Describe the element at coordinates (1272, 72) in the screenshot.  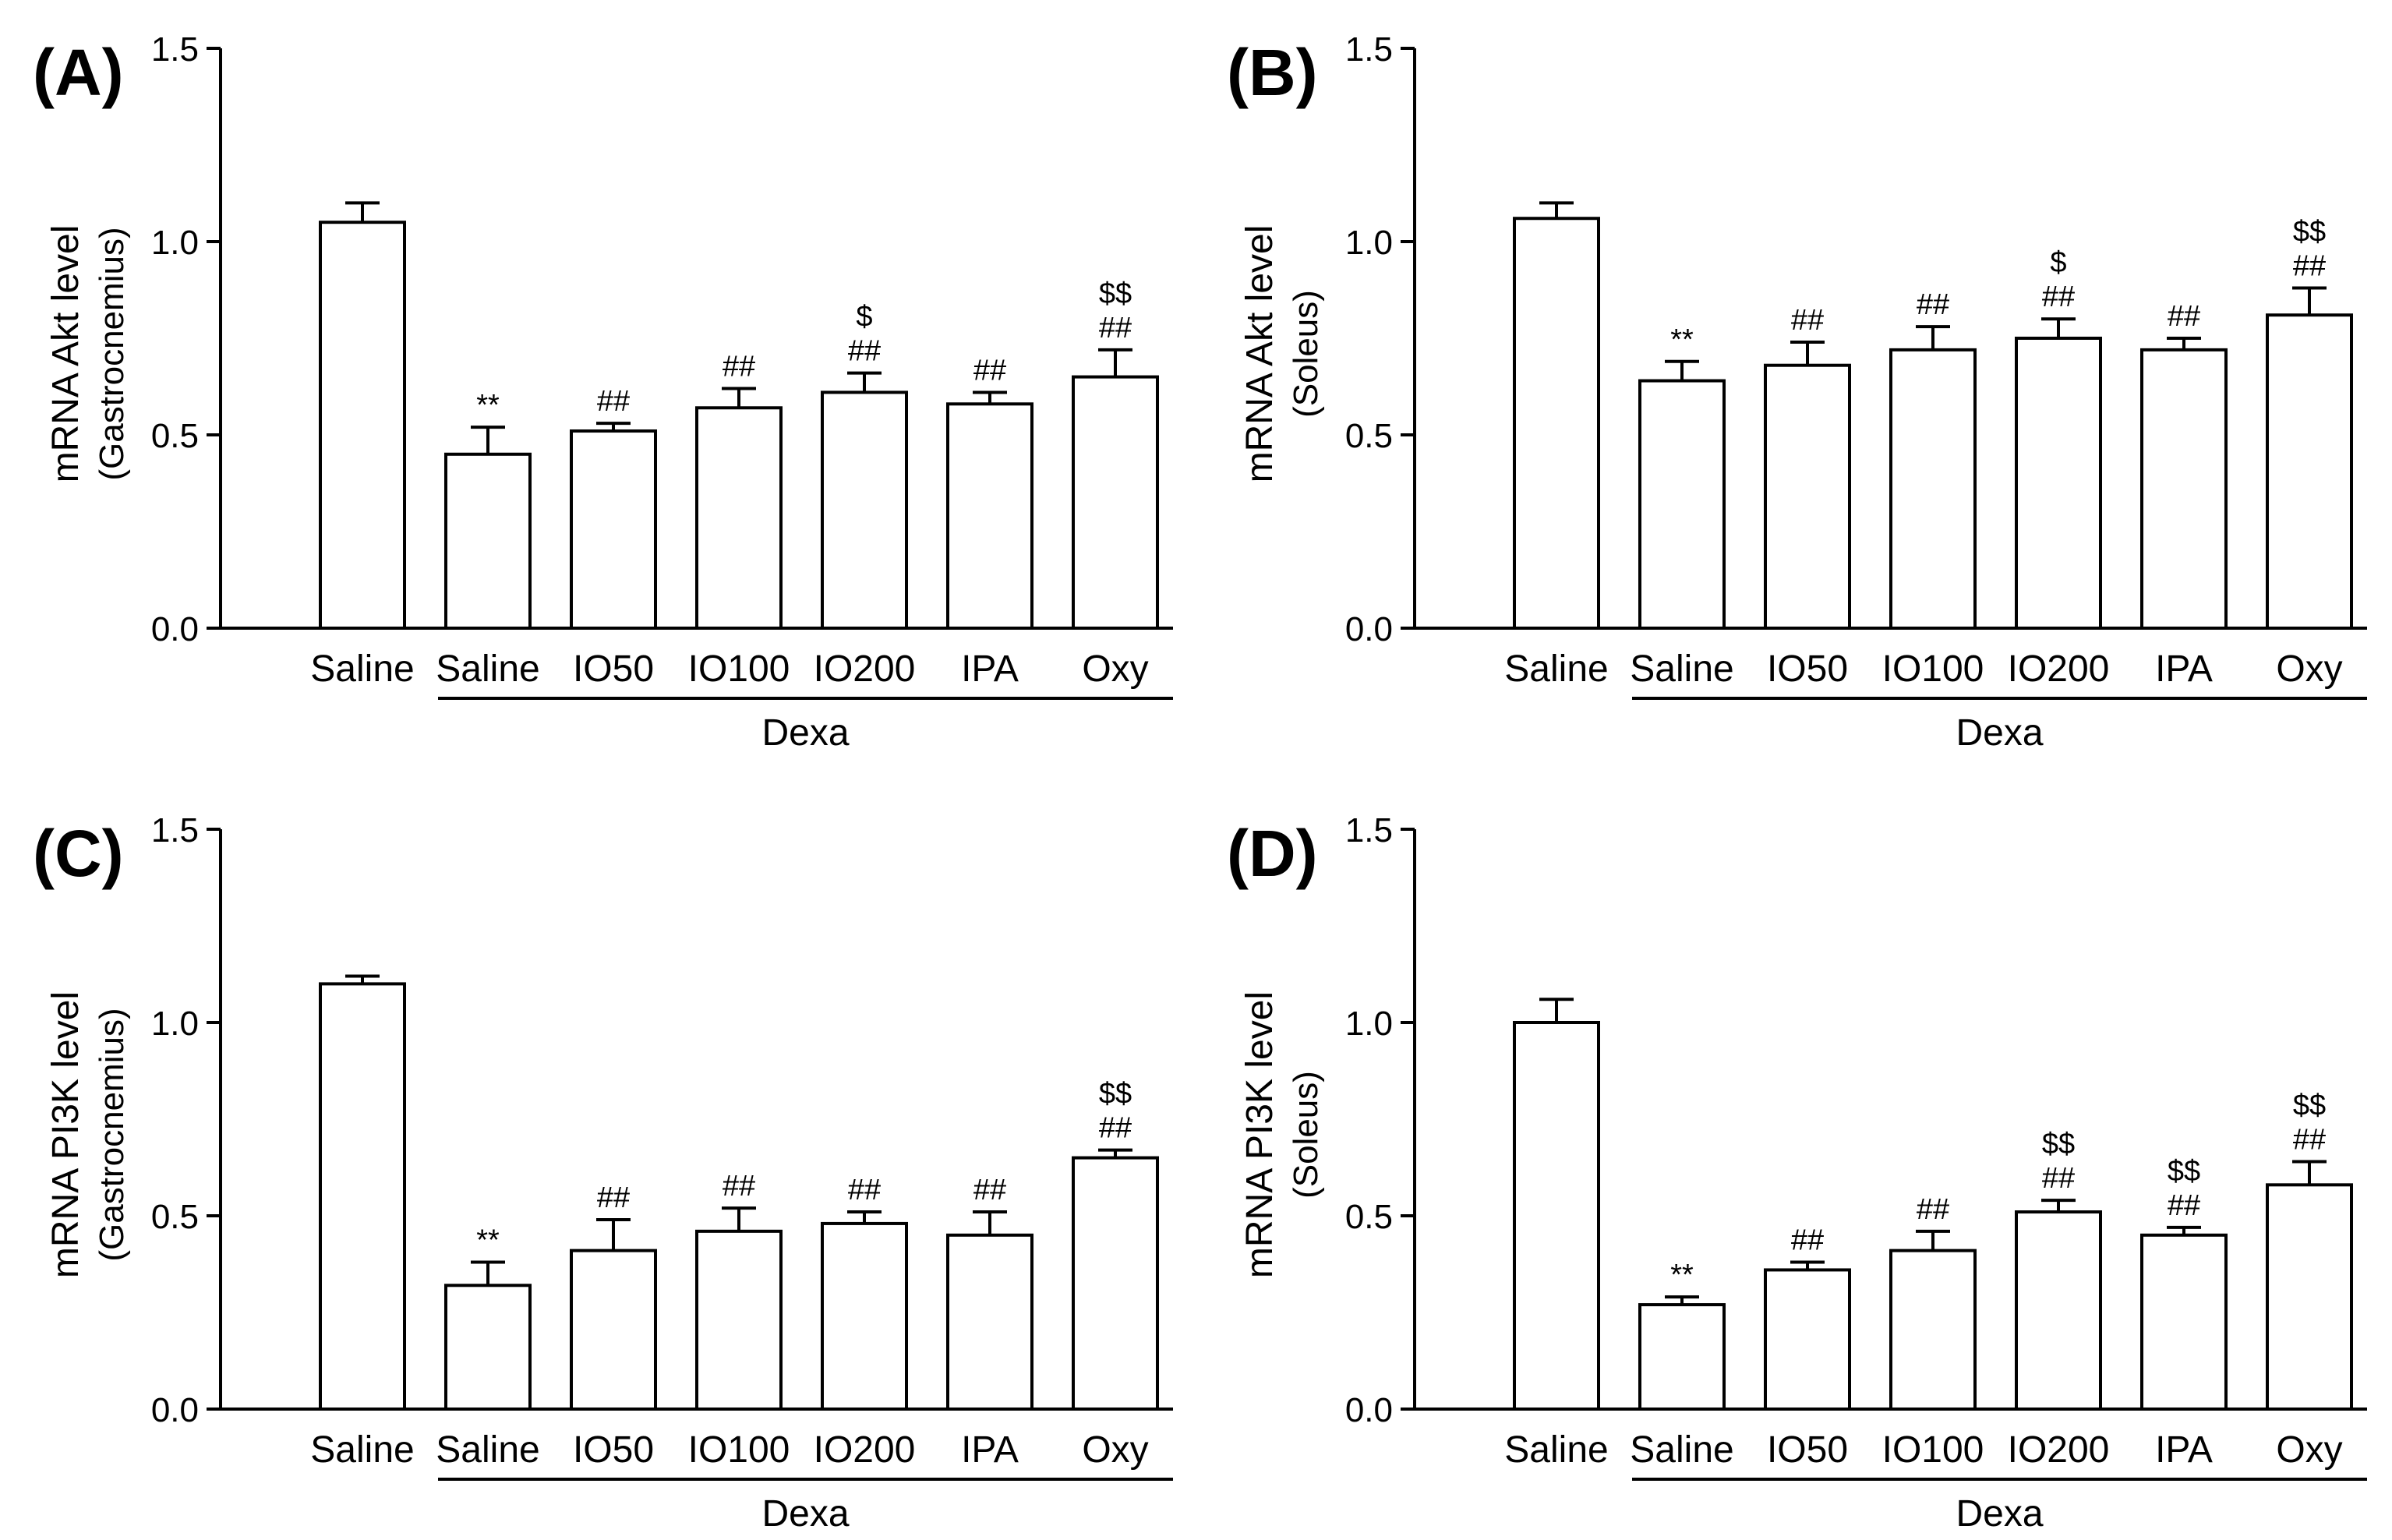
I see `panel-label: (B)` at that location.